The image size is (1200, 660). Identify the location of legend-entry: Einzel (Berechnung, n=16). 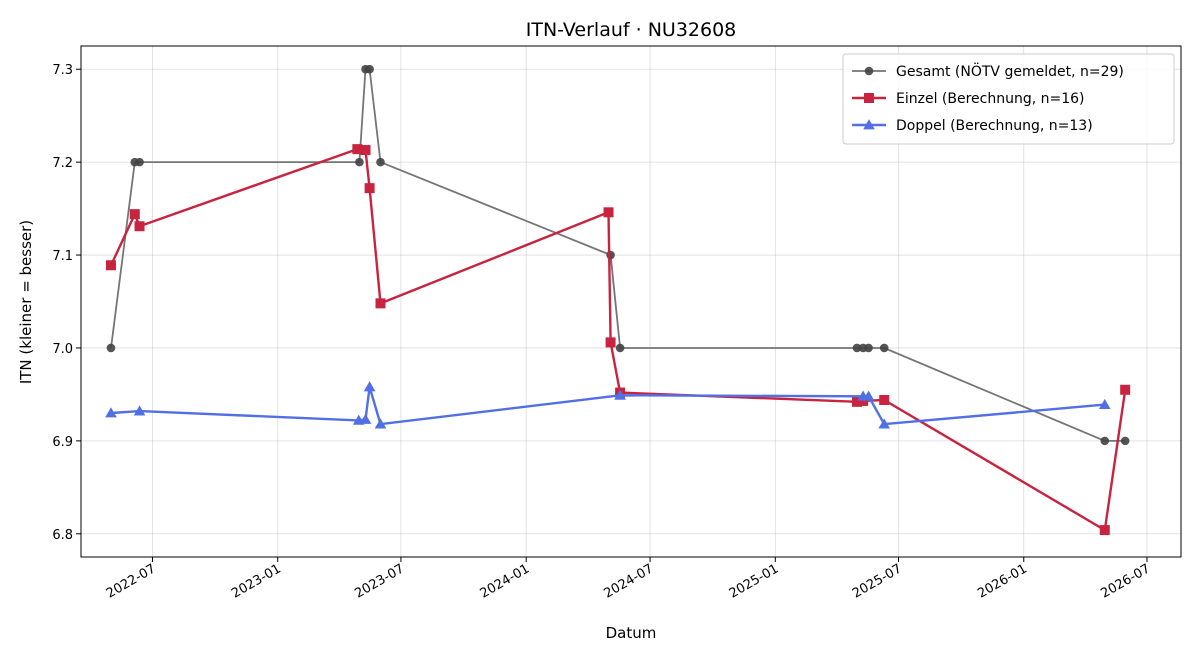
(968, 99).